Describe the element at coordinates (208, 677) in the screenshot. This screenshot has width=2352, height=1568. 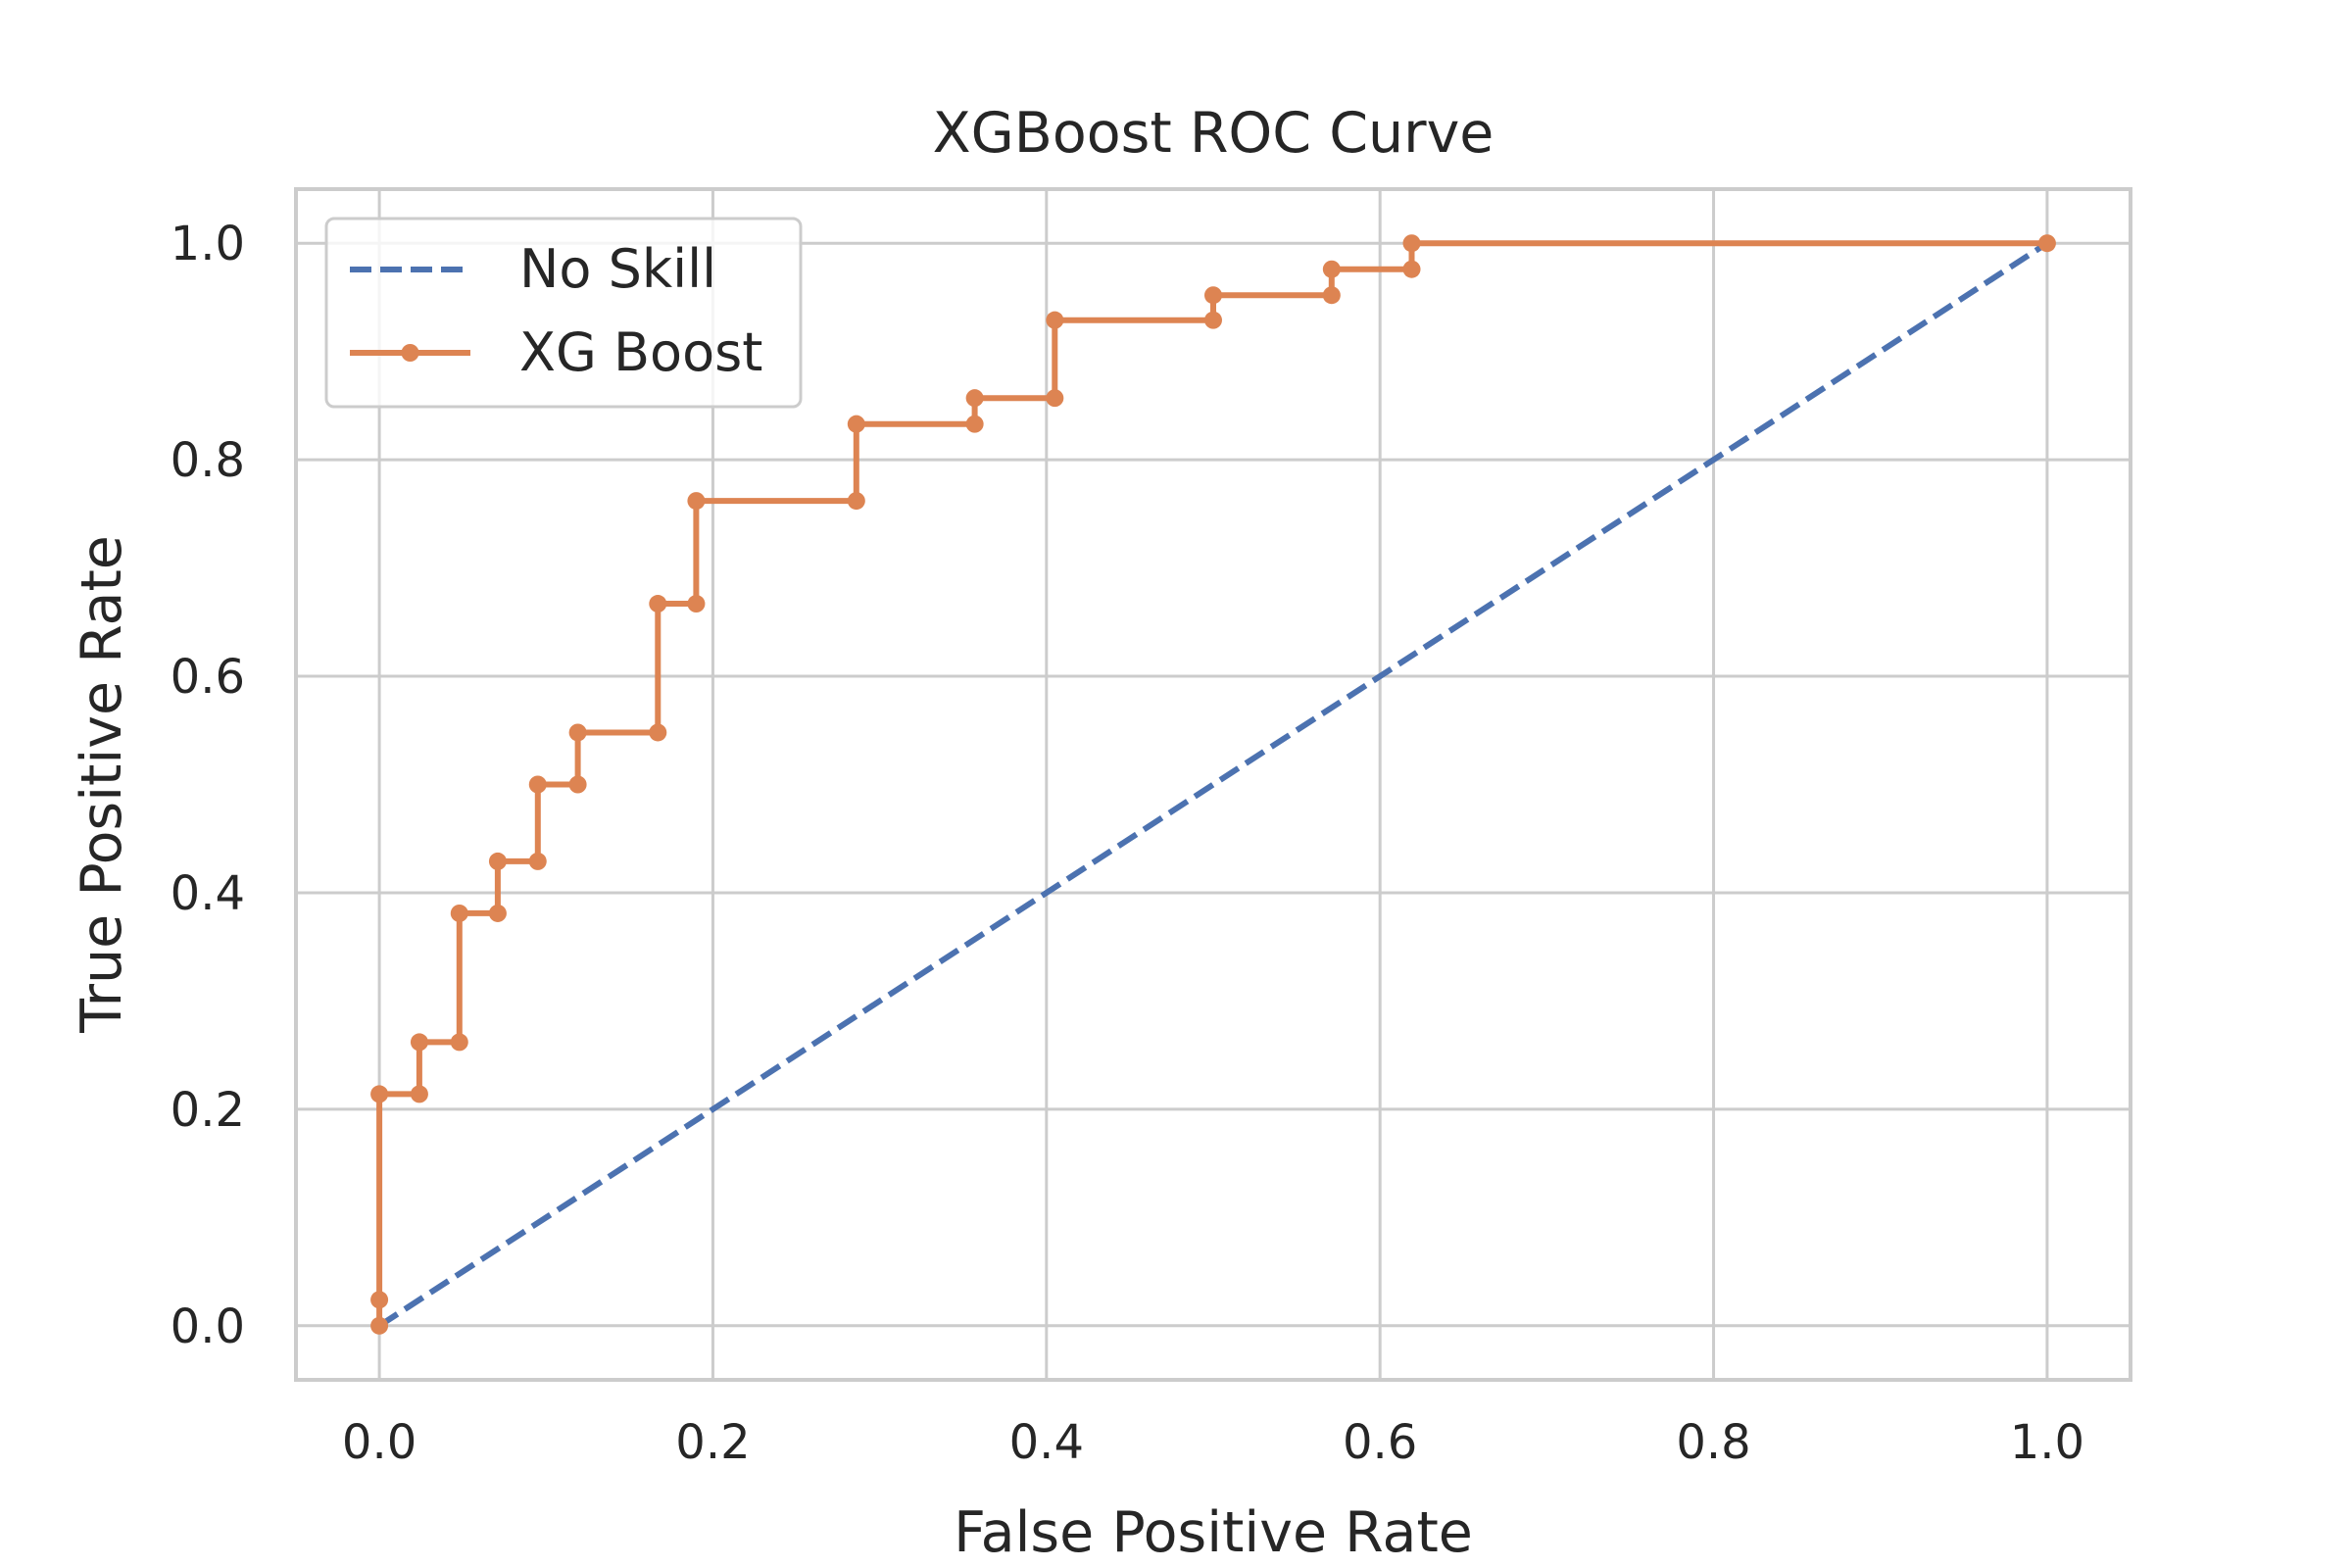
I see `y-tick-label: 0.6` at that location.